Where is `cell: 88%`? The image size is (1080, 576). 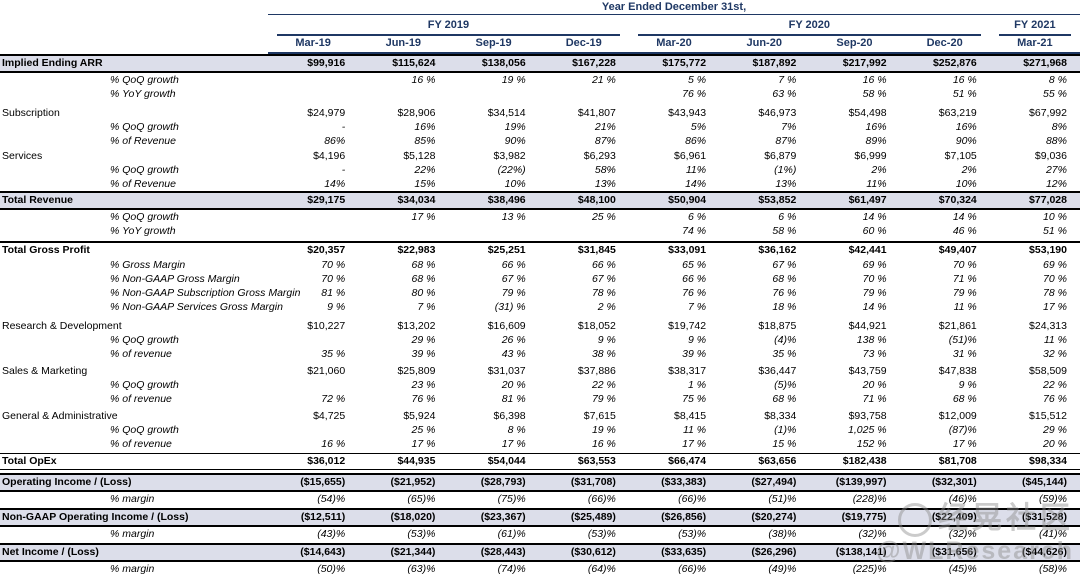
cell: 88% is located at coordinates (1056, 141).